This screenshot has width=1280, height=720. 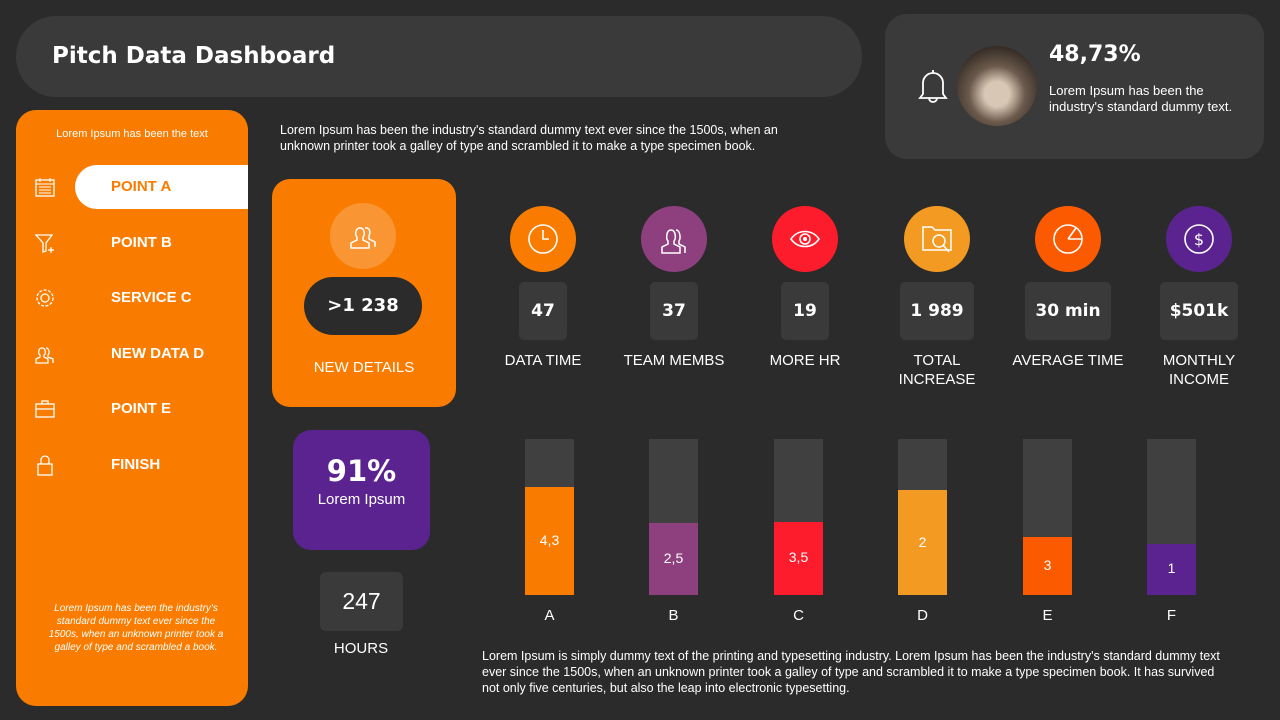 I want to click on stat-data-time: 47 DATA TIME, so click(x=543, y=288).